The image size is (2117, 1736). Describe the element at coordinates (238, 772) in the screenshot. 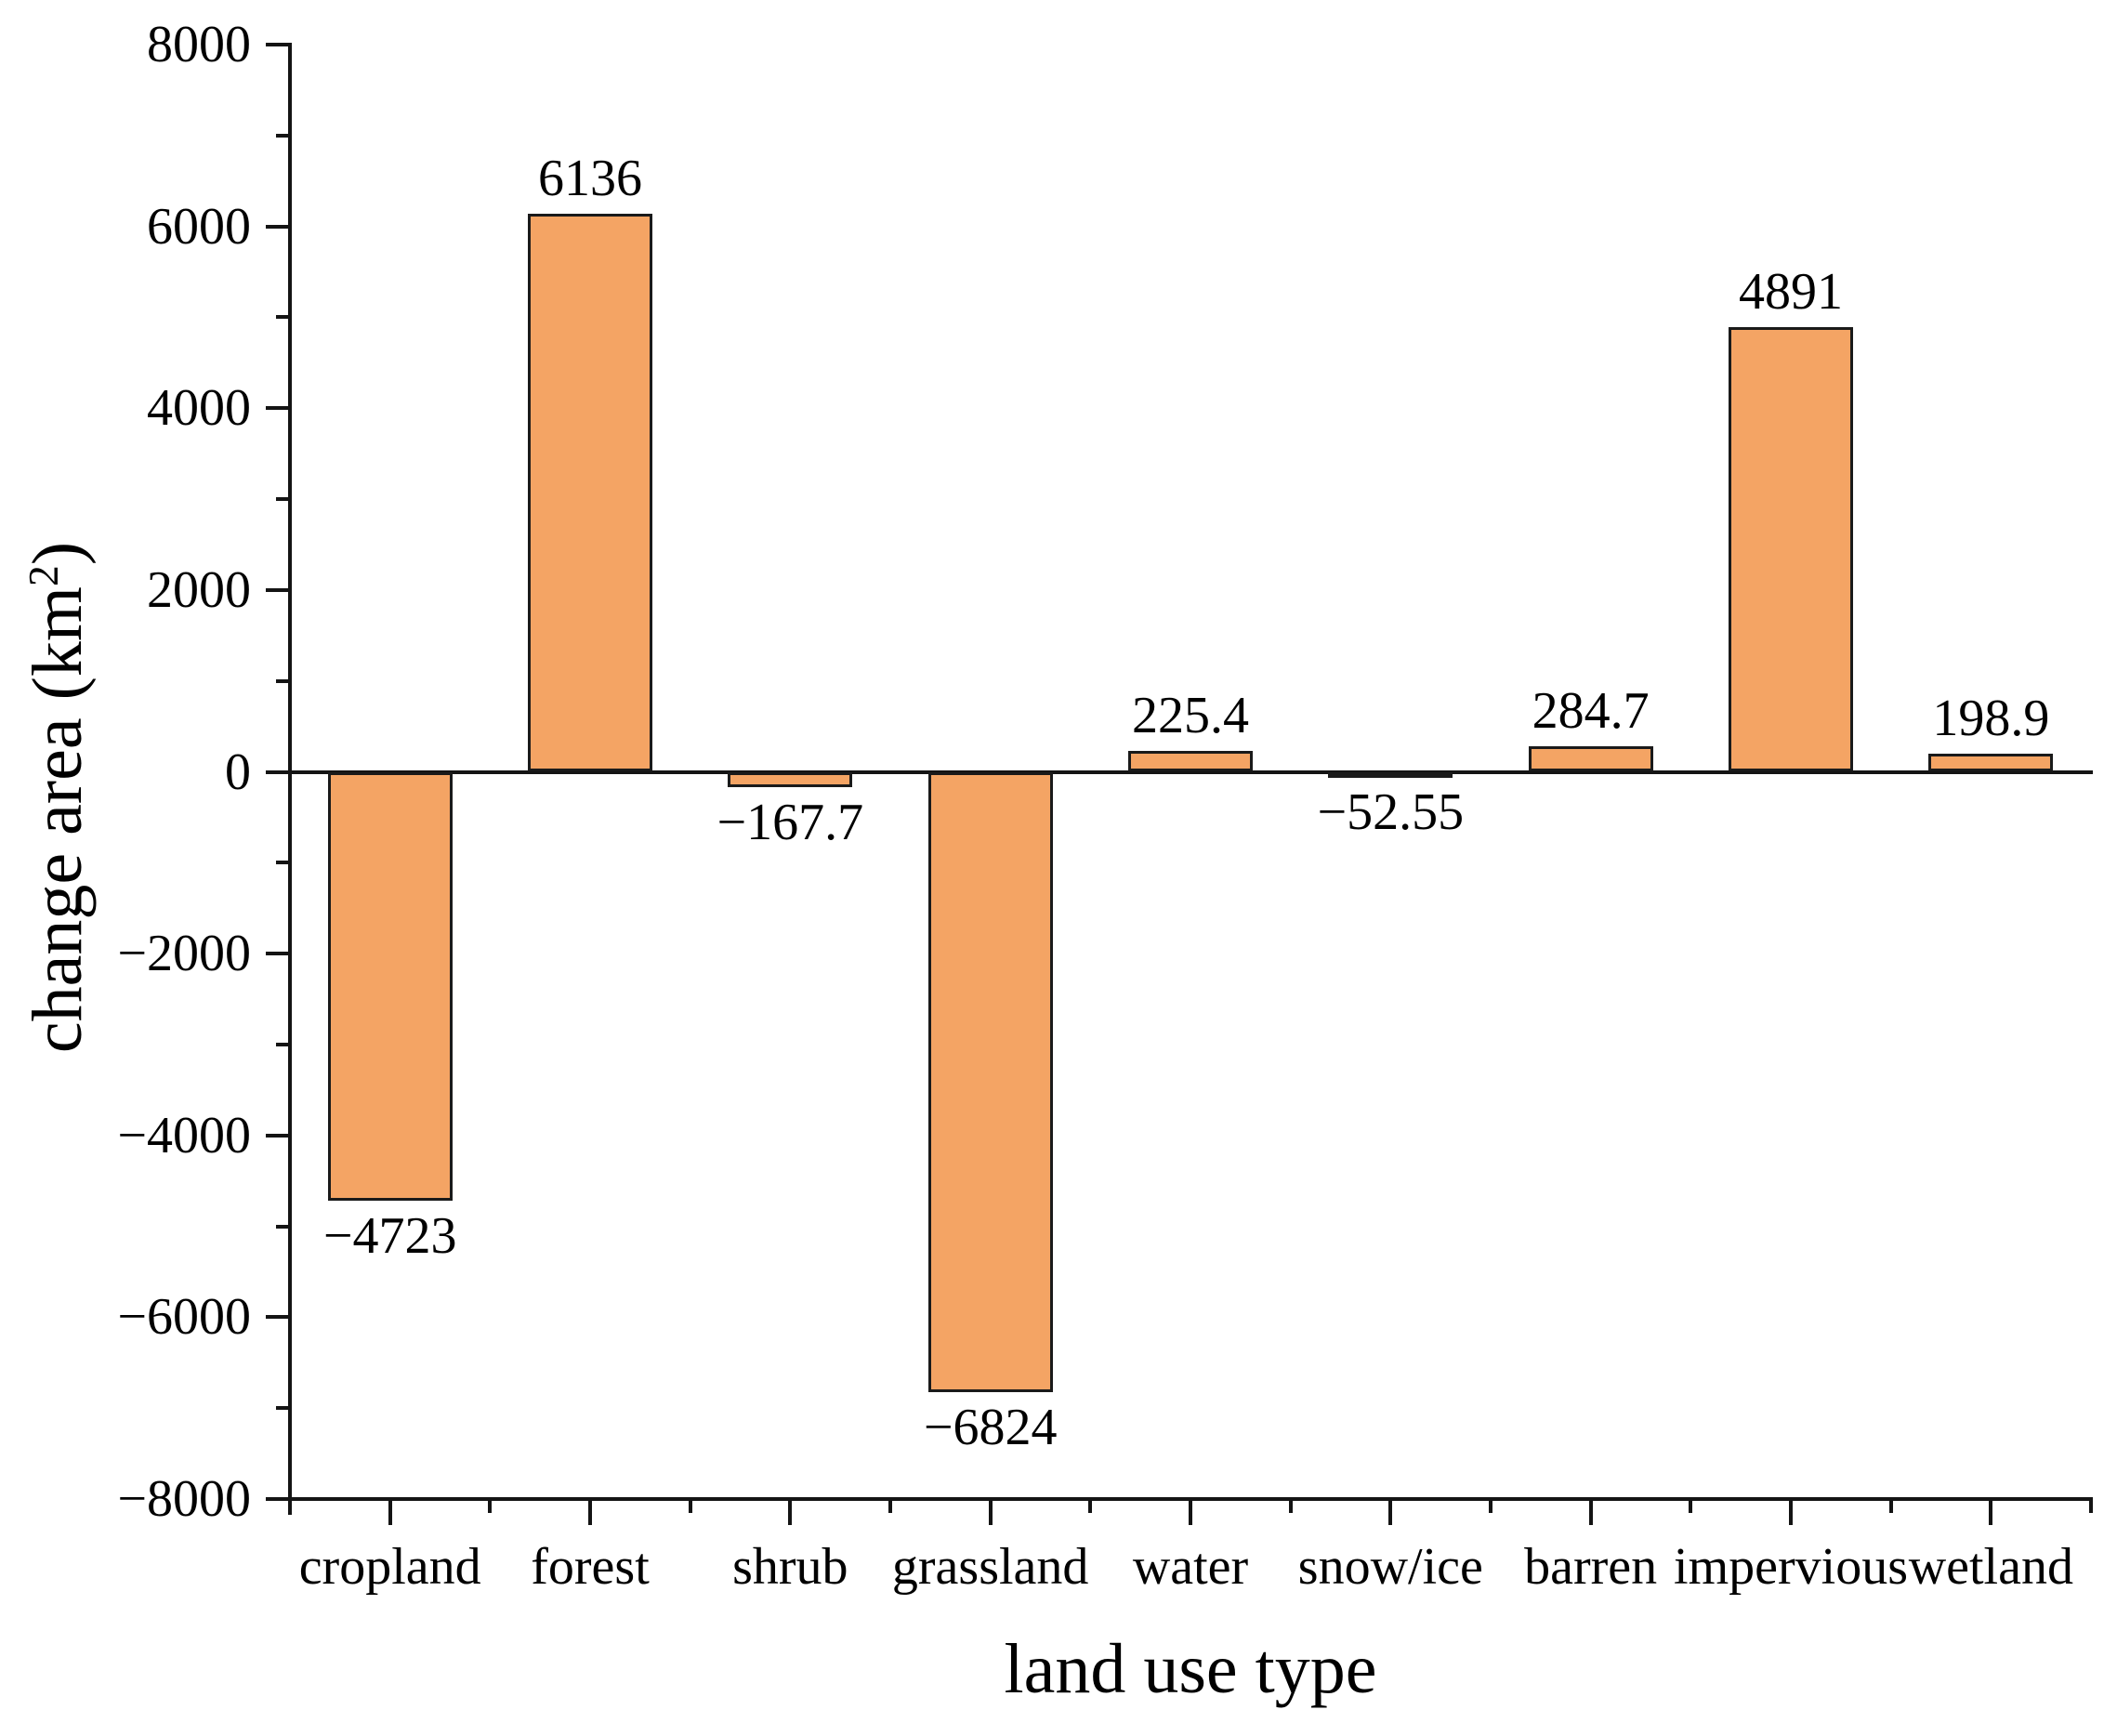

I see `y-axis-tick-label: 0` at that location.